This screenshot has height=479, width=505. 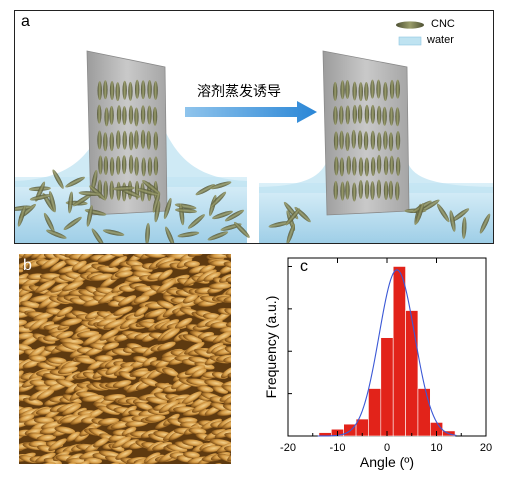 I want to click on x-tick-labels: -20 -10 0 10 20, so click(x=386, y=448).